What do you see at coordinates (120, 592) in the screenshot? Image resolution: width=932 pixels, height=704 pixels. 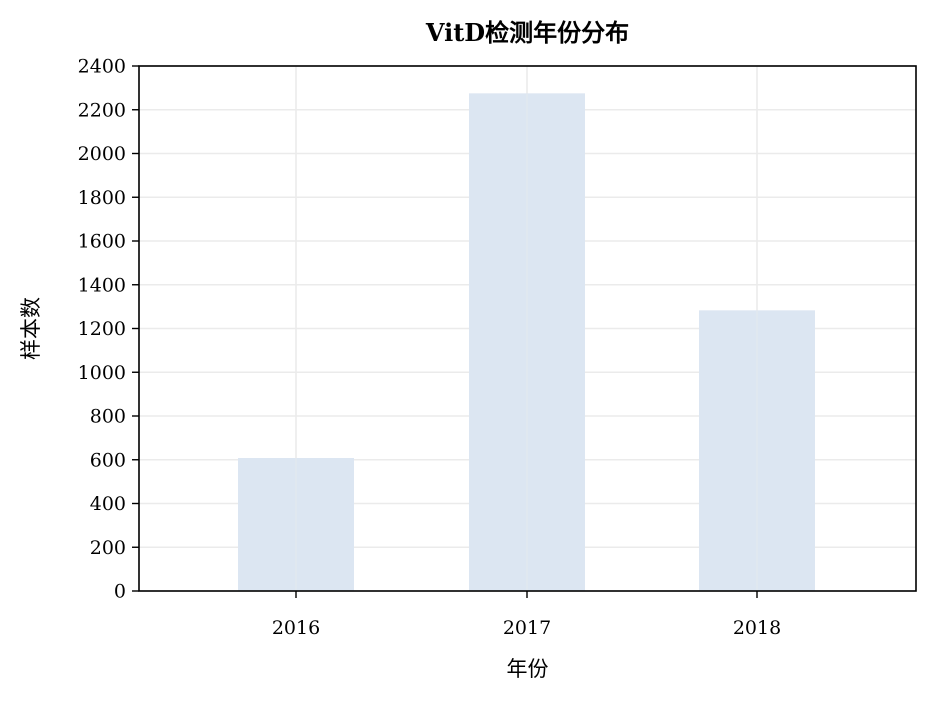 I see `y-tick-label: 0` at bounding box center [120, 592].